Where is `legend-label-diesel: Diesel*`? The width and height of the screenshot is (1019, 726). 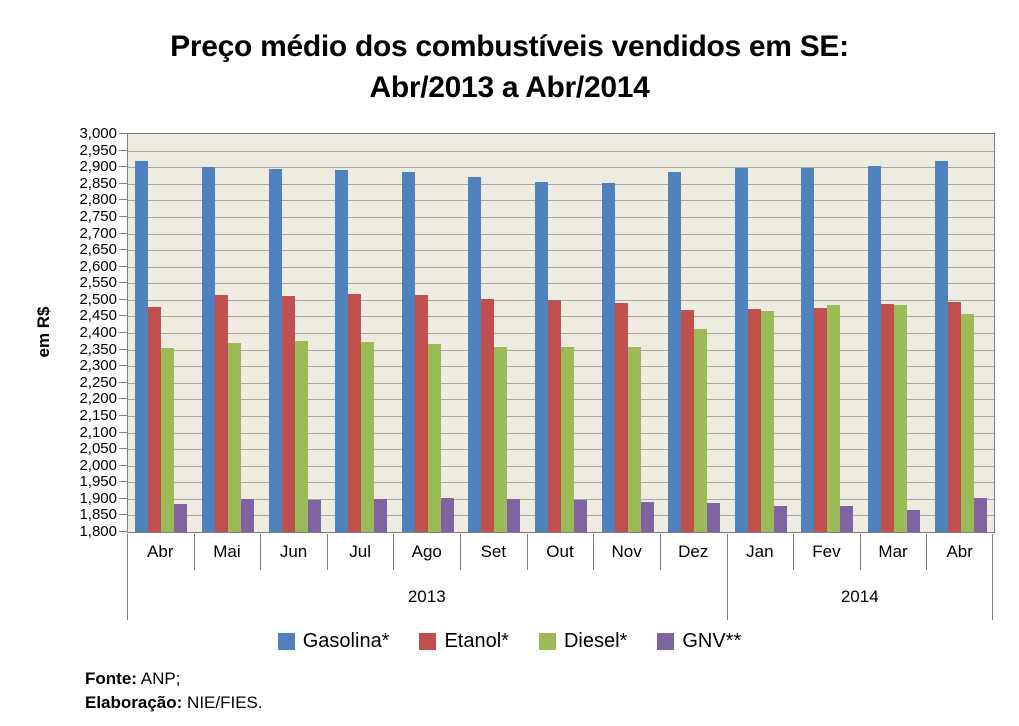 legend-label-diesel: Diesel* is located at coordinates (595, 641).